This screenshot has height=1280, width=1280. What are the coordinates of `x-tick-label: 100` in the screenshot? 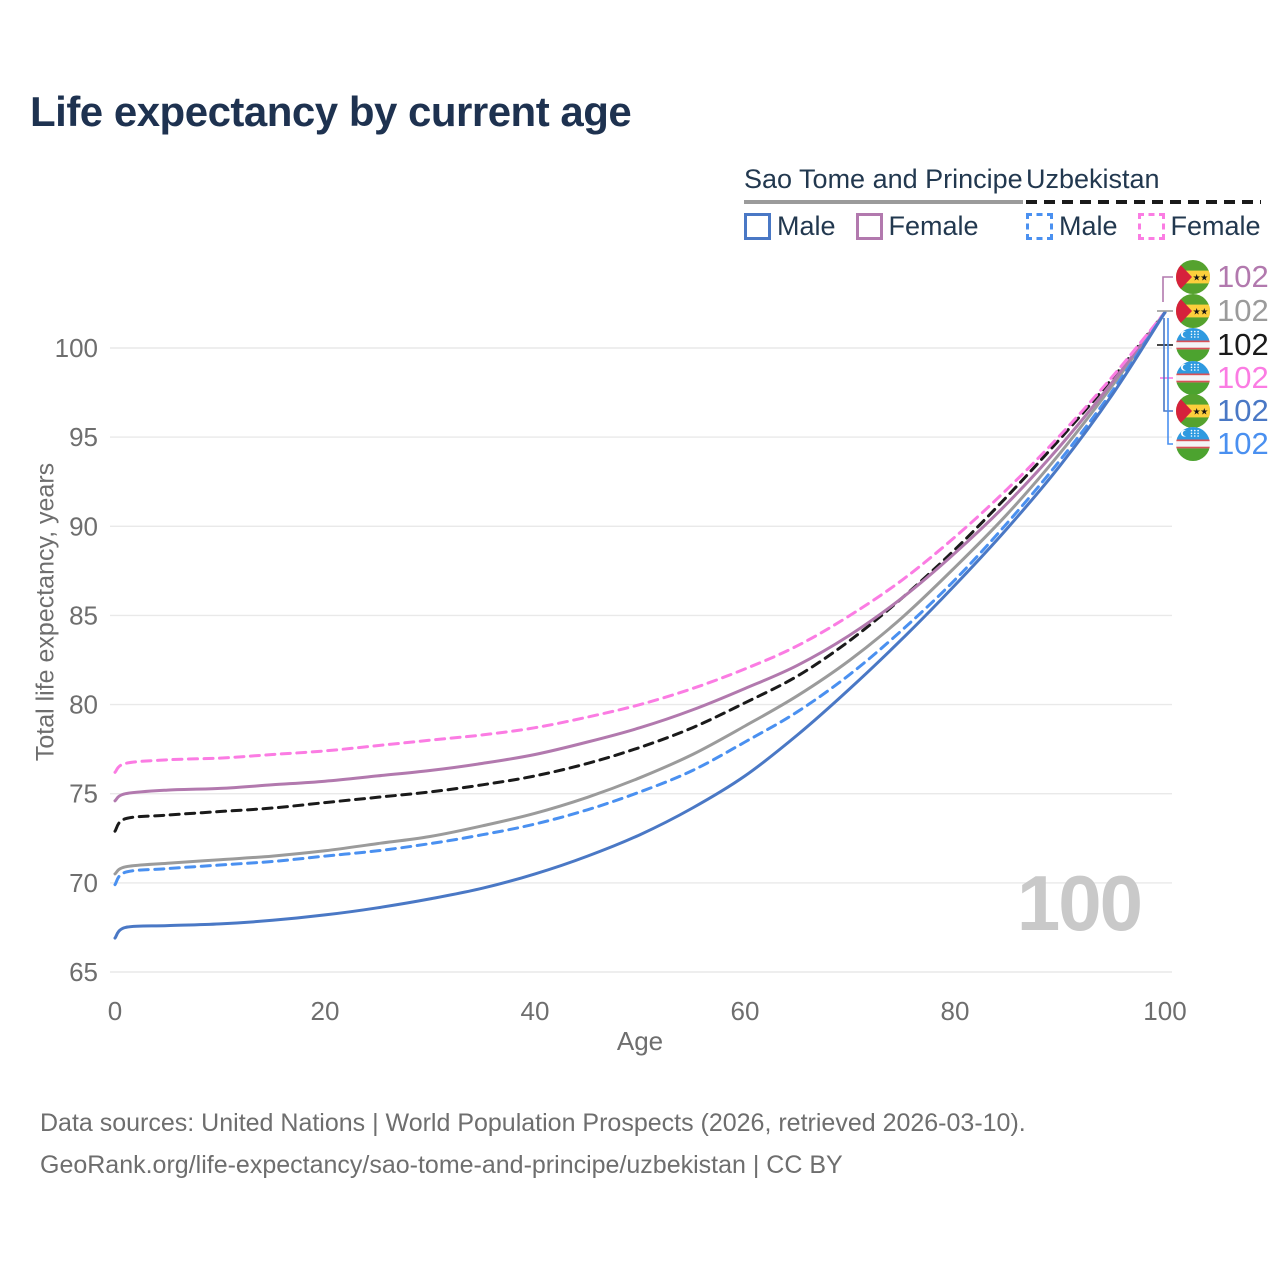 It's located at (1164, 1011).